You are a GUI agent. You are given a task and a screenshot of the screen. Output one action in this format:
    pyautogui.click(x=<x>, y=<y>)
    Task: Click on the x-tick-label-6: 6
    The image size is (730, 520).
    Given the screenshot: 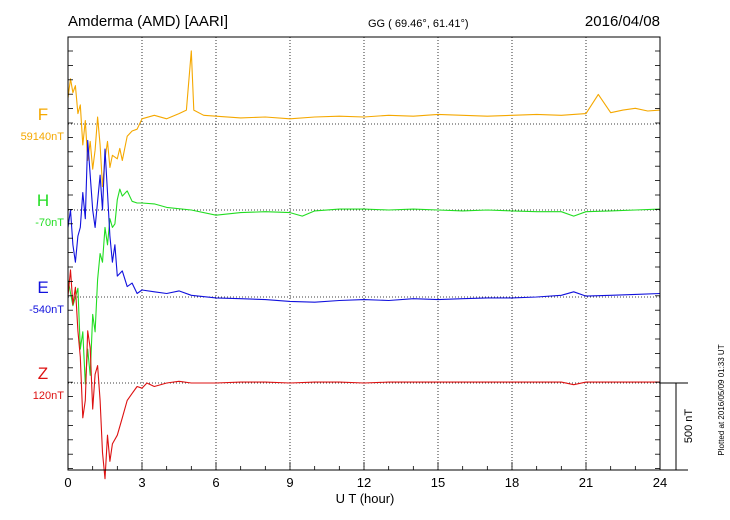 What is the action you would take?
    pyautogui.click(x=215, y=482)
    